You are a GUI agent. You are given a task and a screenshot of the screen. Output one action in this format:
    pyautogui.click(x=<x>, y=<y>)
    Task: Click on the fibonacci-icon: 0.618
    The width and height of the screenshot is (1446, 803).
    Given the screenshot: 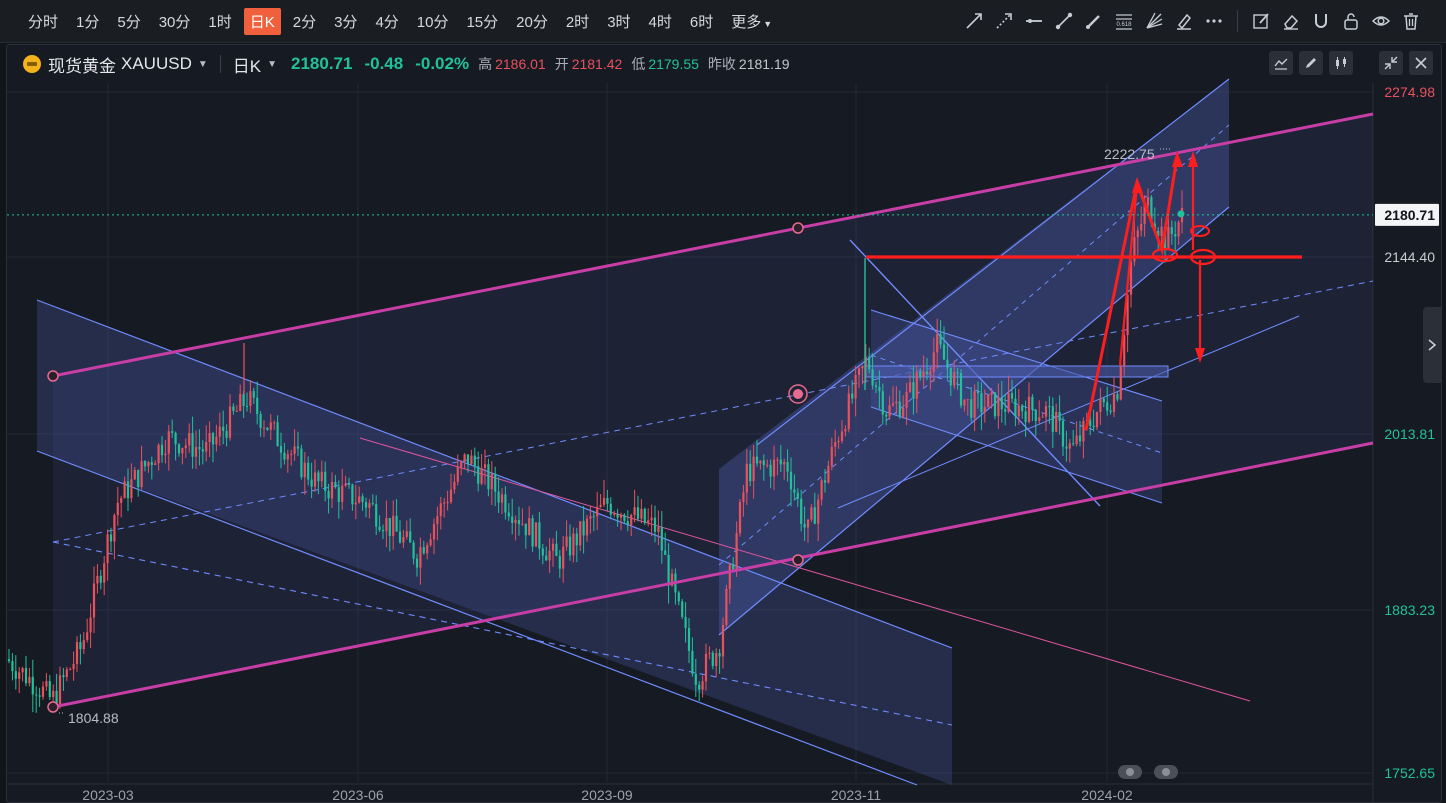 What is the action you would take?
    pyautogui.click(x=1124, y=21)
    